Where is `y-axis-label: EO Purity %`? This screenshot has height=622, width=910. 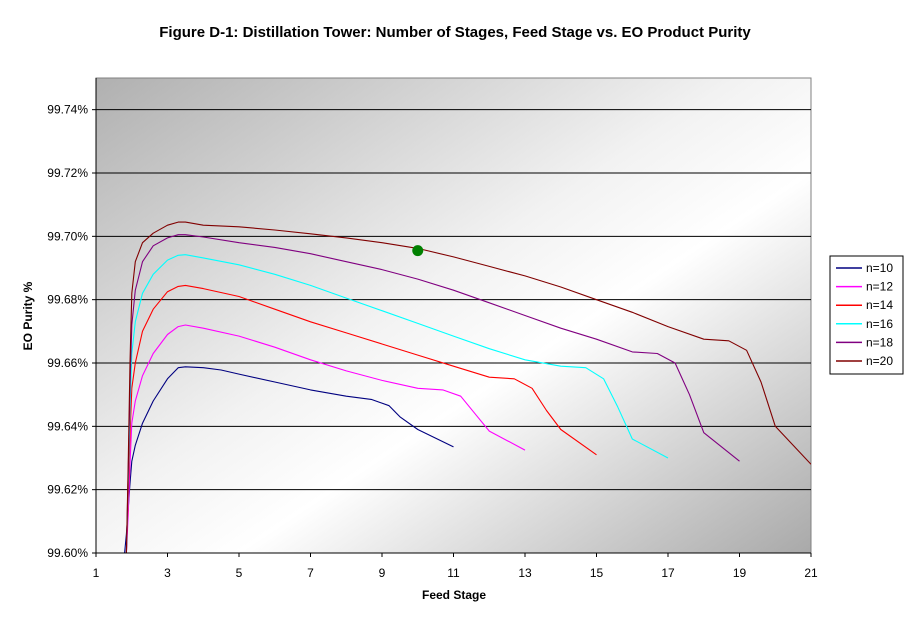 y-axis-label: EO Purity % is located at coordinates (28, 315).